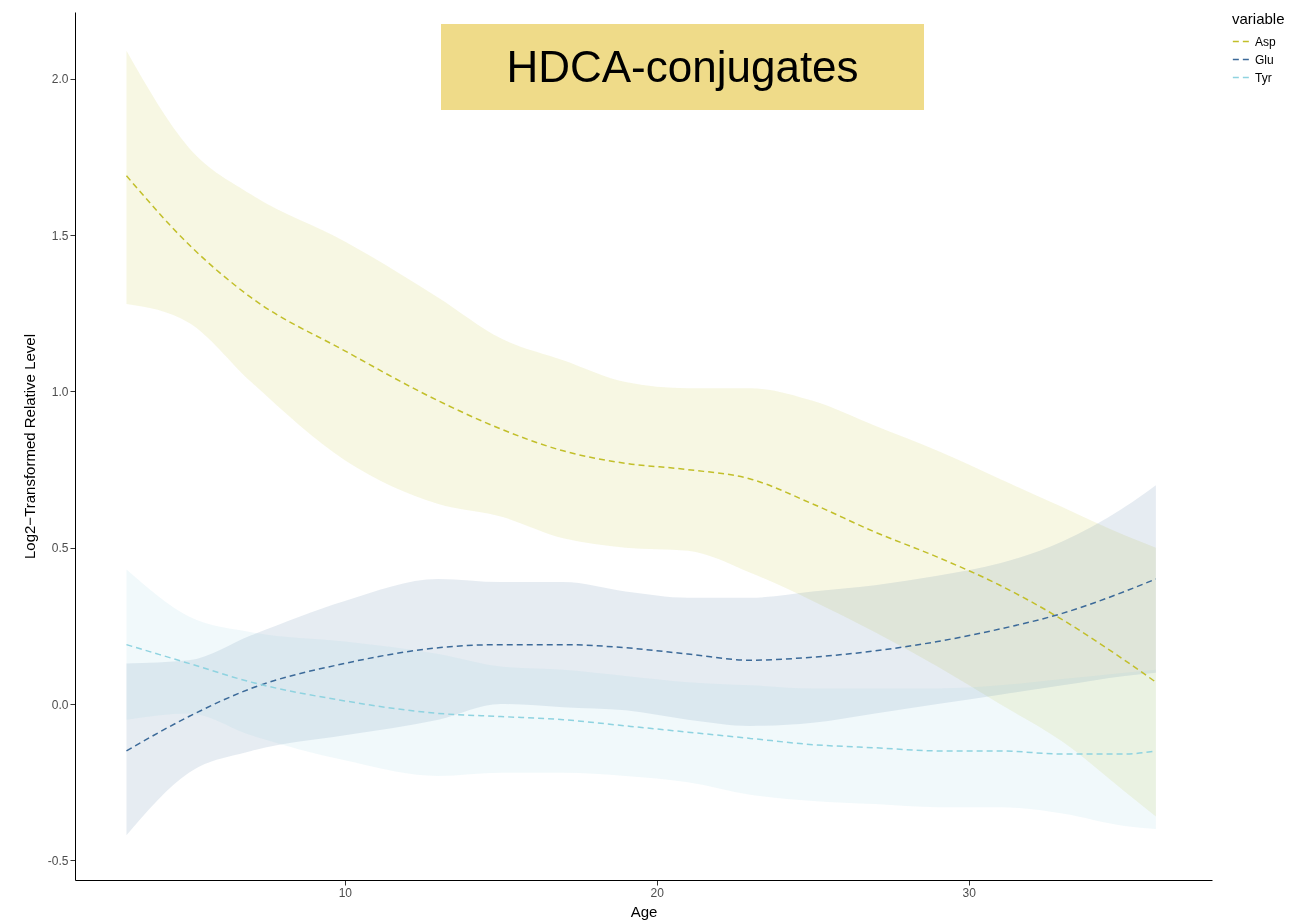  What do you see at coordinates (345, 892) in the screenshot?
I see `x-tick-label: 10` at bounding box center [345, 892].